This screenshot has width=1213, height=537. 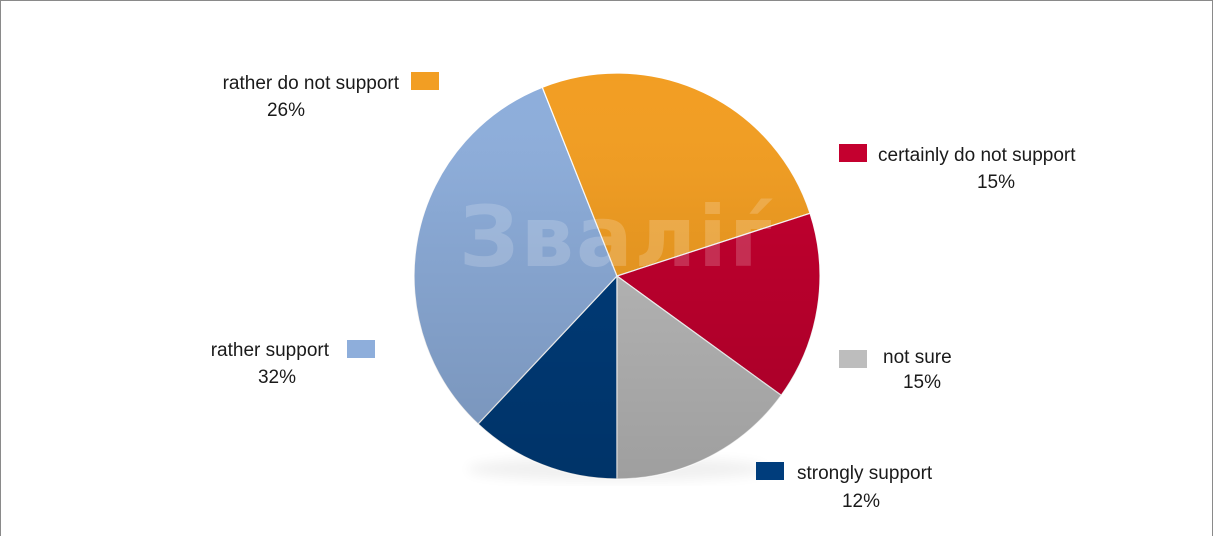 I want to click on legend-swatch-rather-do-not-support, so click(x=425, y=81).